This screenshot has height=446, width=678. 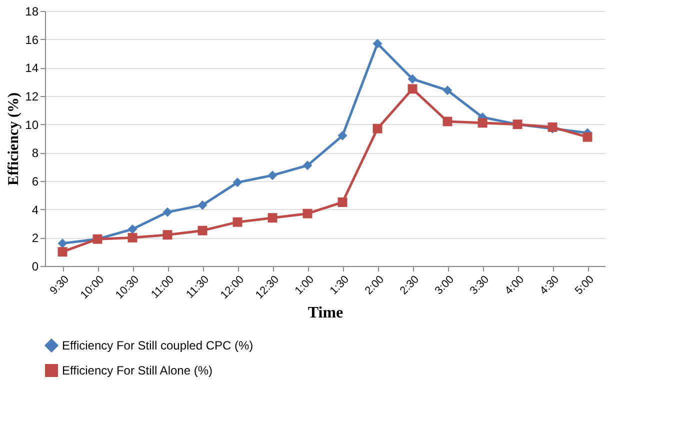 I want to click on x-tick-label: 3:00, so click(x=444, y=286).